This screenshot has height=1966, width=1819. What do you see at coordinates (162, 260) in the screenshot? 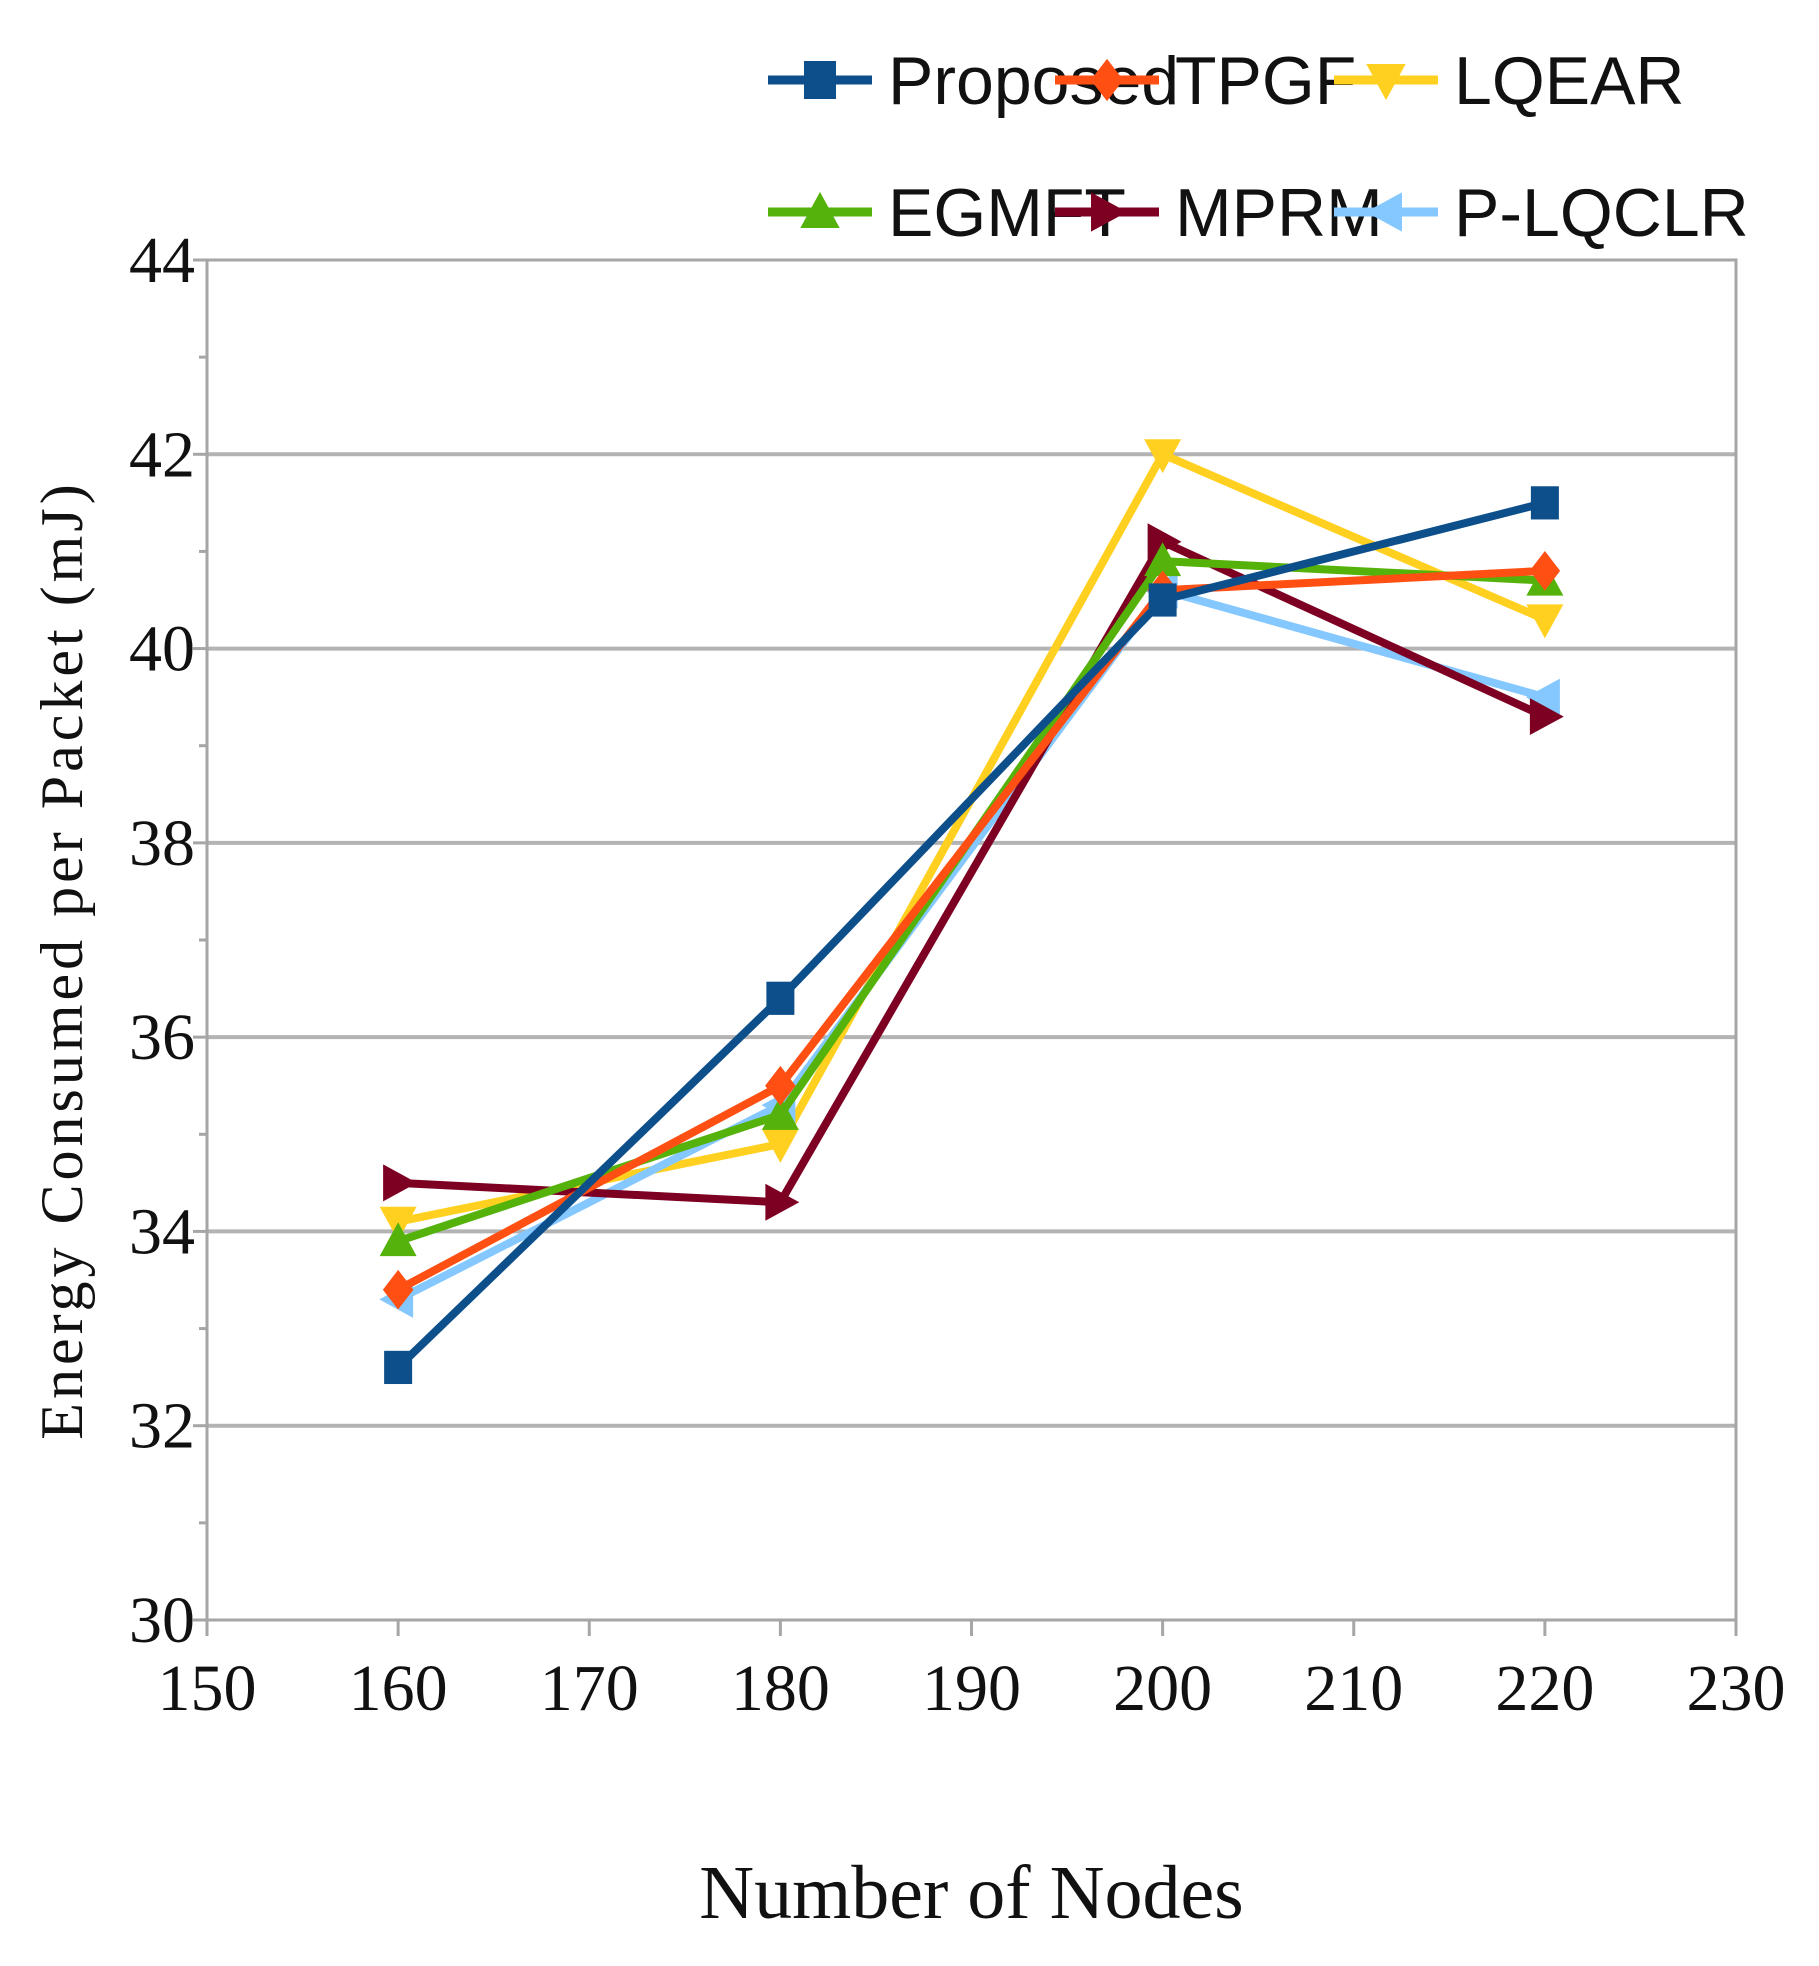
I see `y-tick-label: 44` at bounding box center [162, 260].